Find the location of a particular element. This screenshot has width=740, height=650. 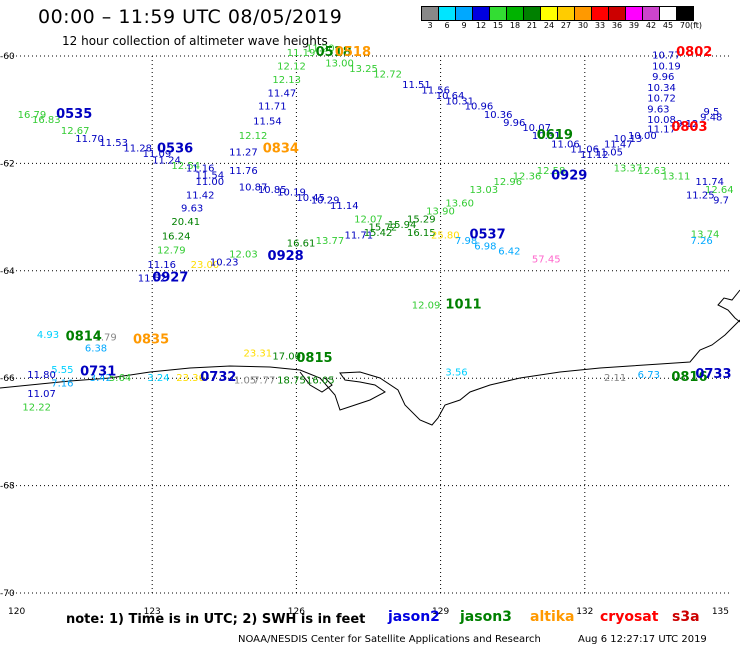

legend-tick-label: 21 is located at coordinates (532, 25).